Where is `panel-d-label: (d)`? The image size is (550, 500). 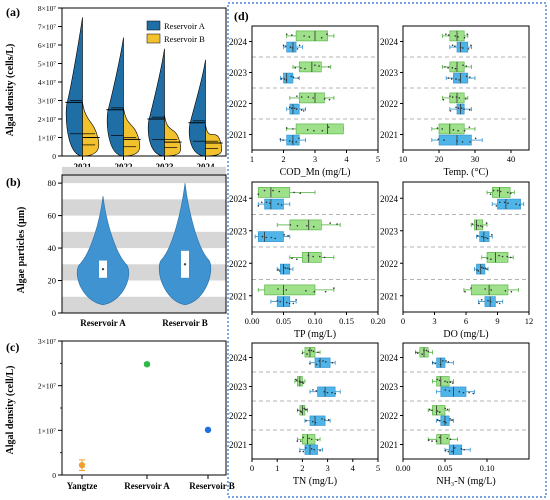
panel-d-label: (d) is located at coordinates (241, 16).